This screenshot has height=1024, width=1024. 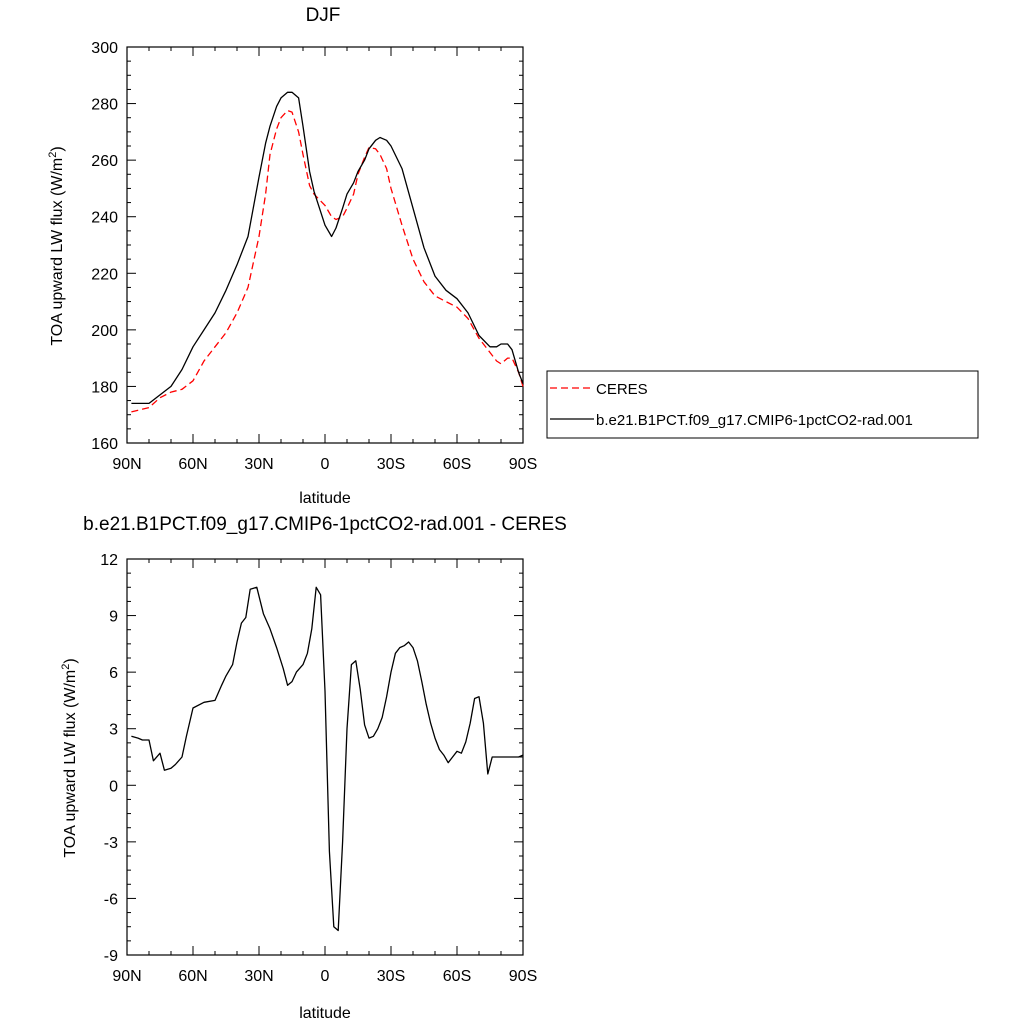 What do you see at coordinates (104, 105) in the screenshot?
I see `top-ytick-label: 280` at bounding box center [104, 105].